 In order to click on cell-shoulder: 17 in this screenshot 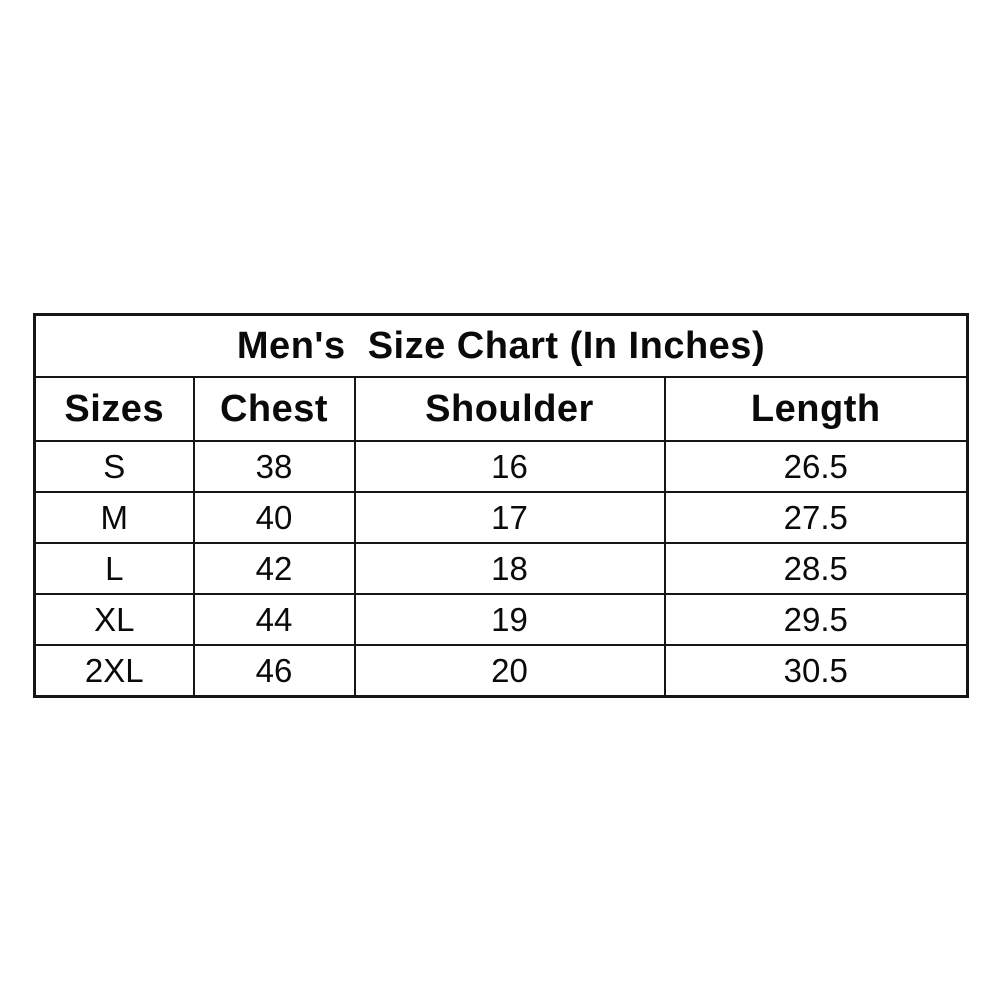, I will do `click(509, 517)`.